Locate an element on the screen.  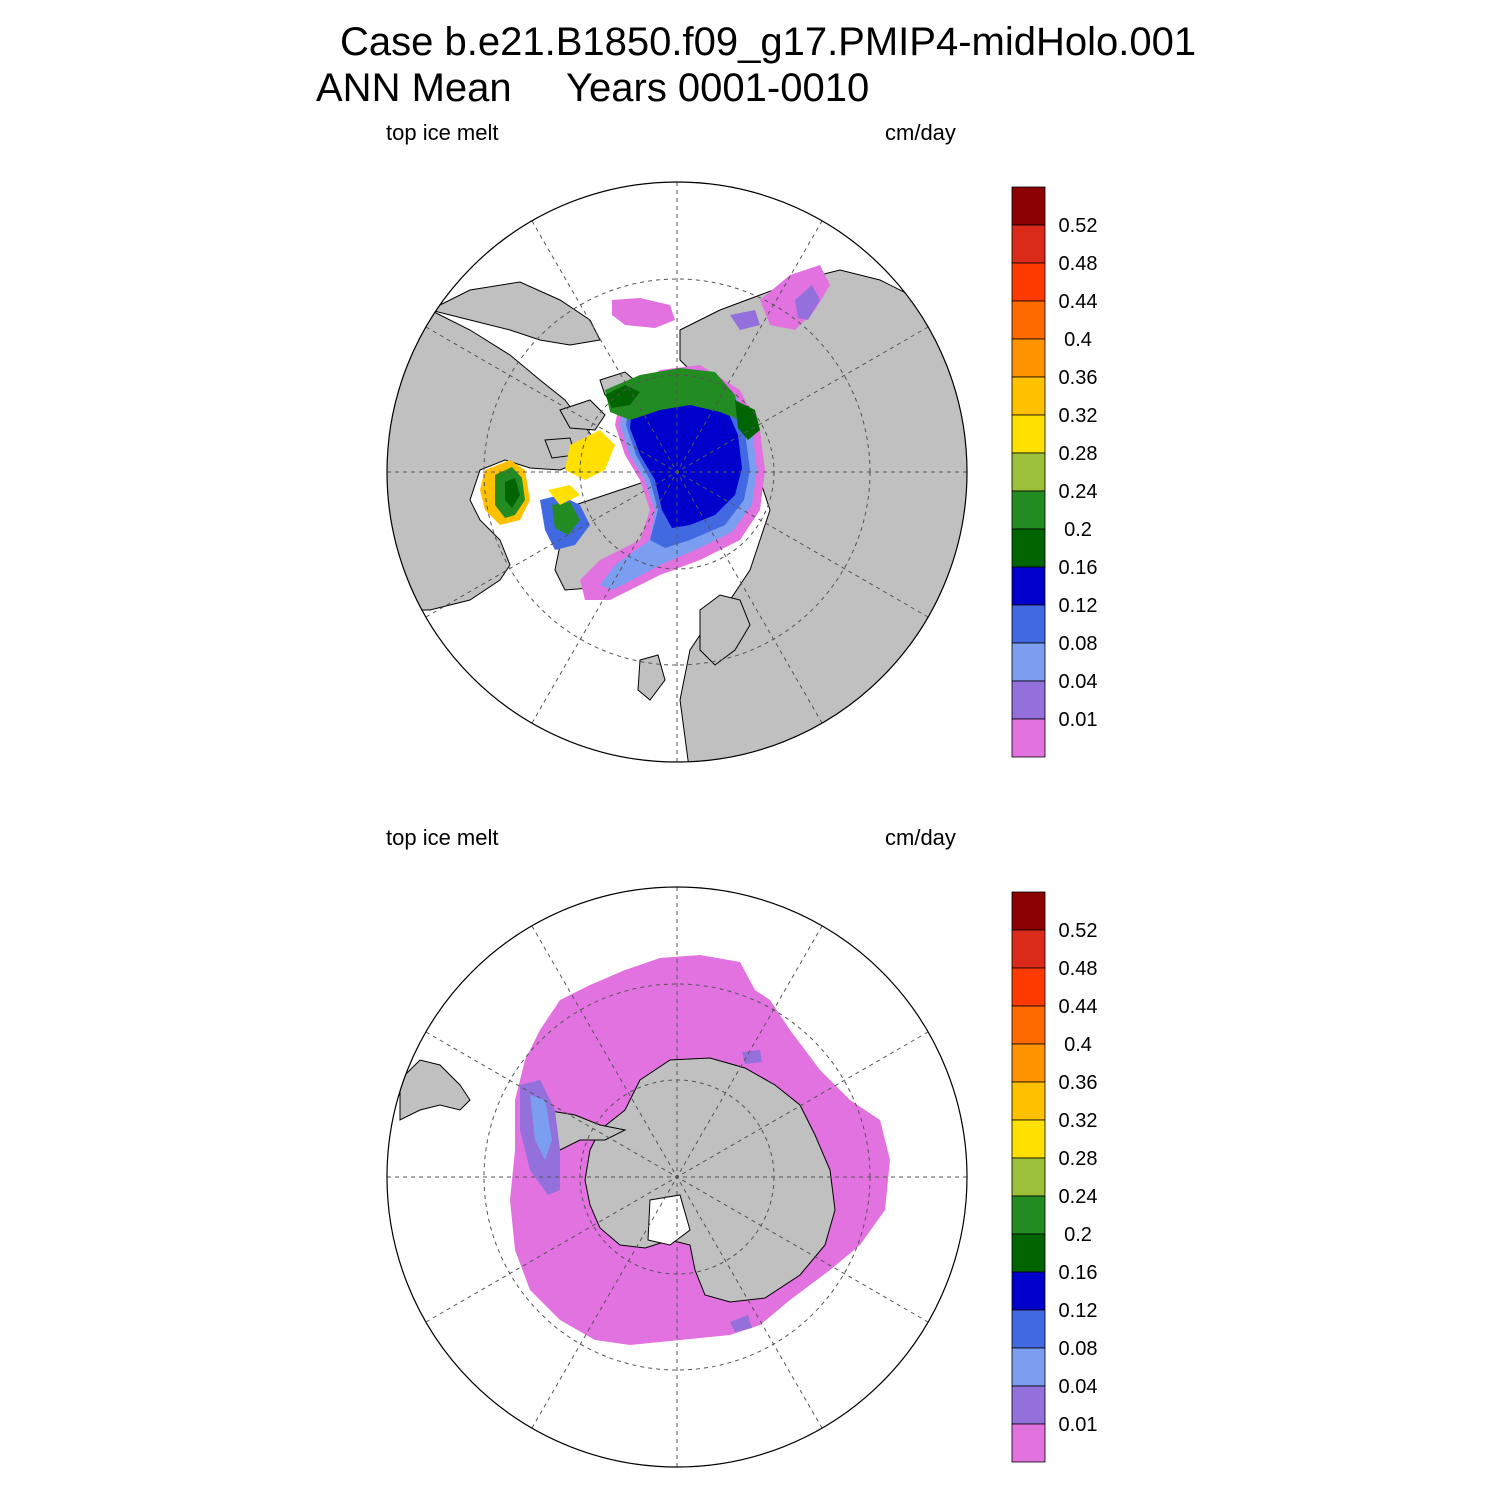
north-graticule is located at coordinates (677, 472).